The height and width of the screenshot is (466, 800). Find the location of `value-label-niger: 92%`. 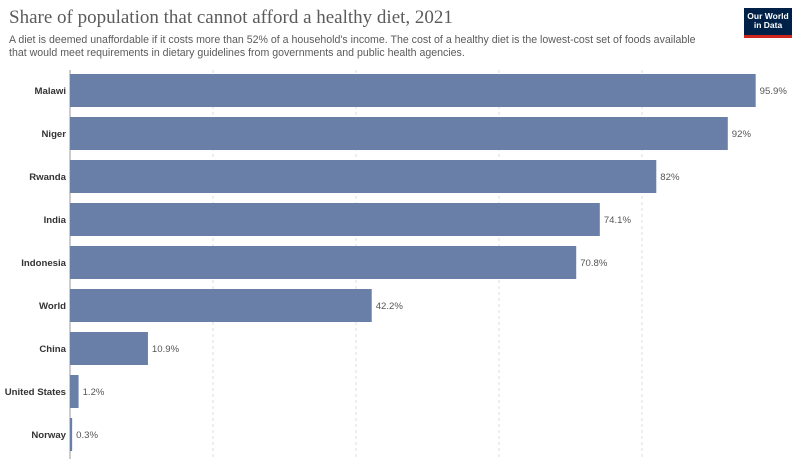

value-label-niger: 92% is located at coordinates (742, 134).